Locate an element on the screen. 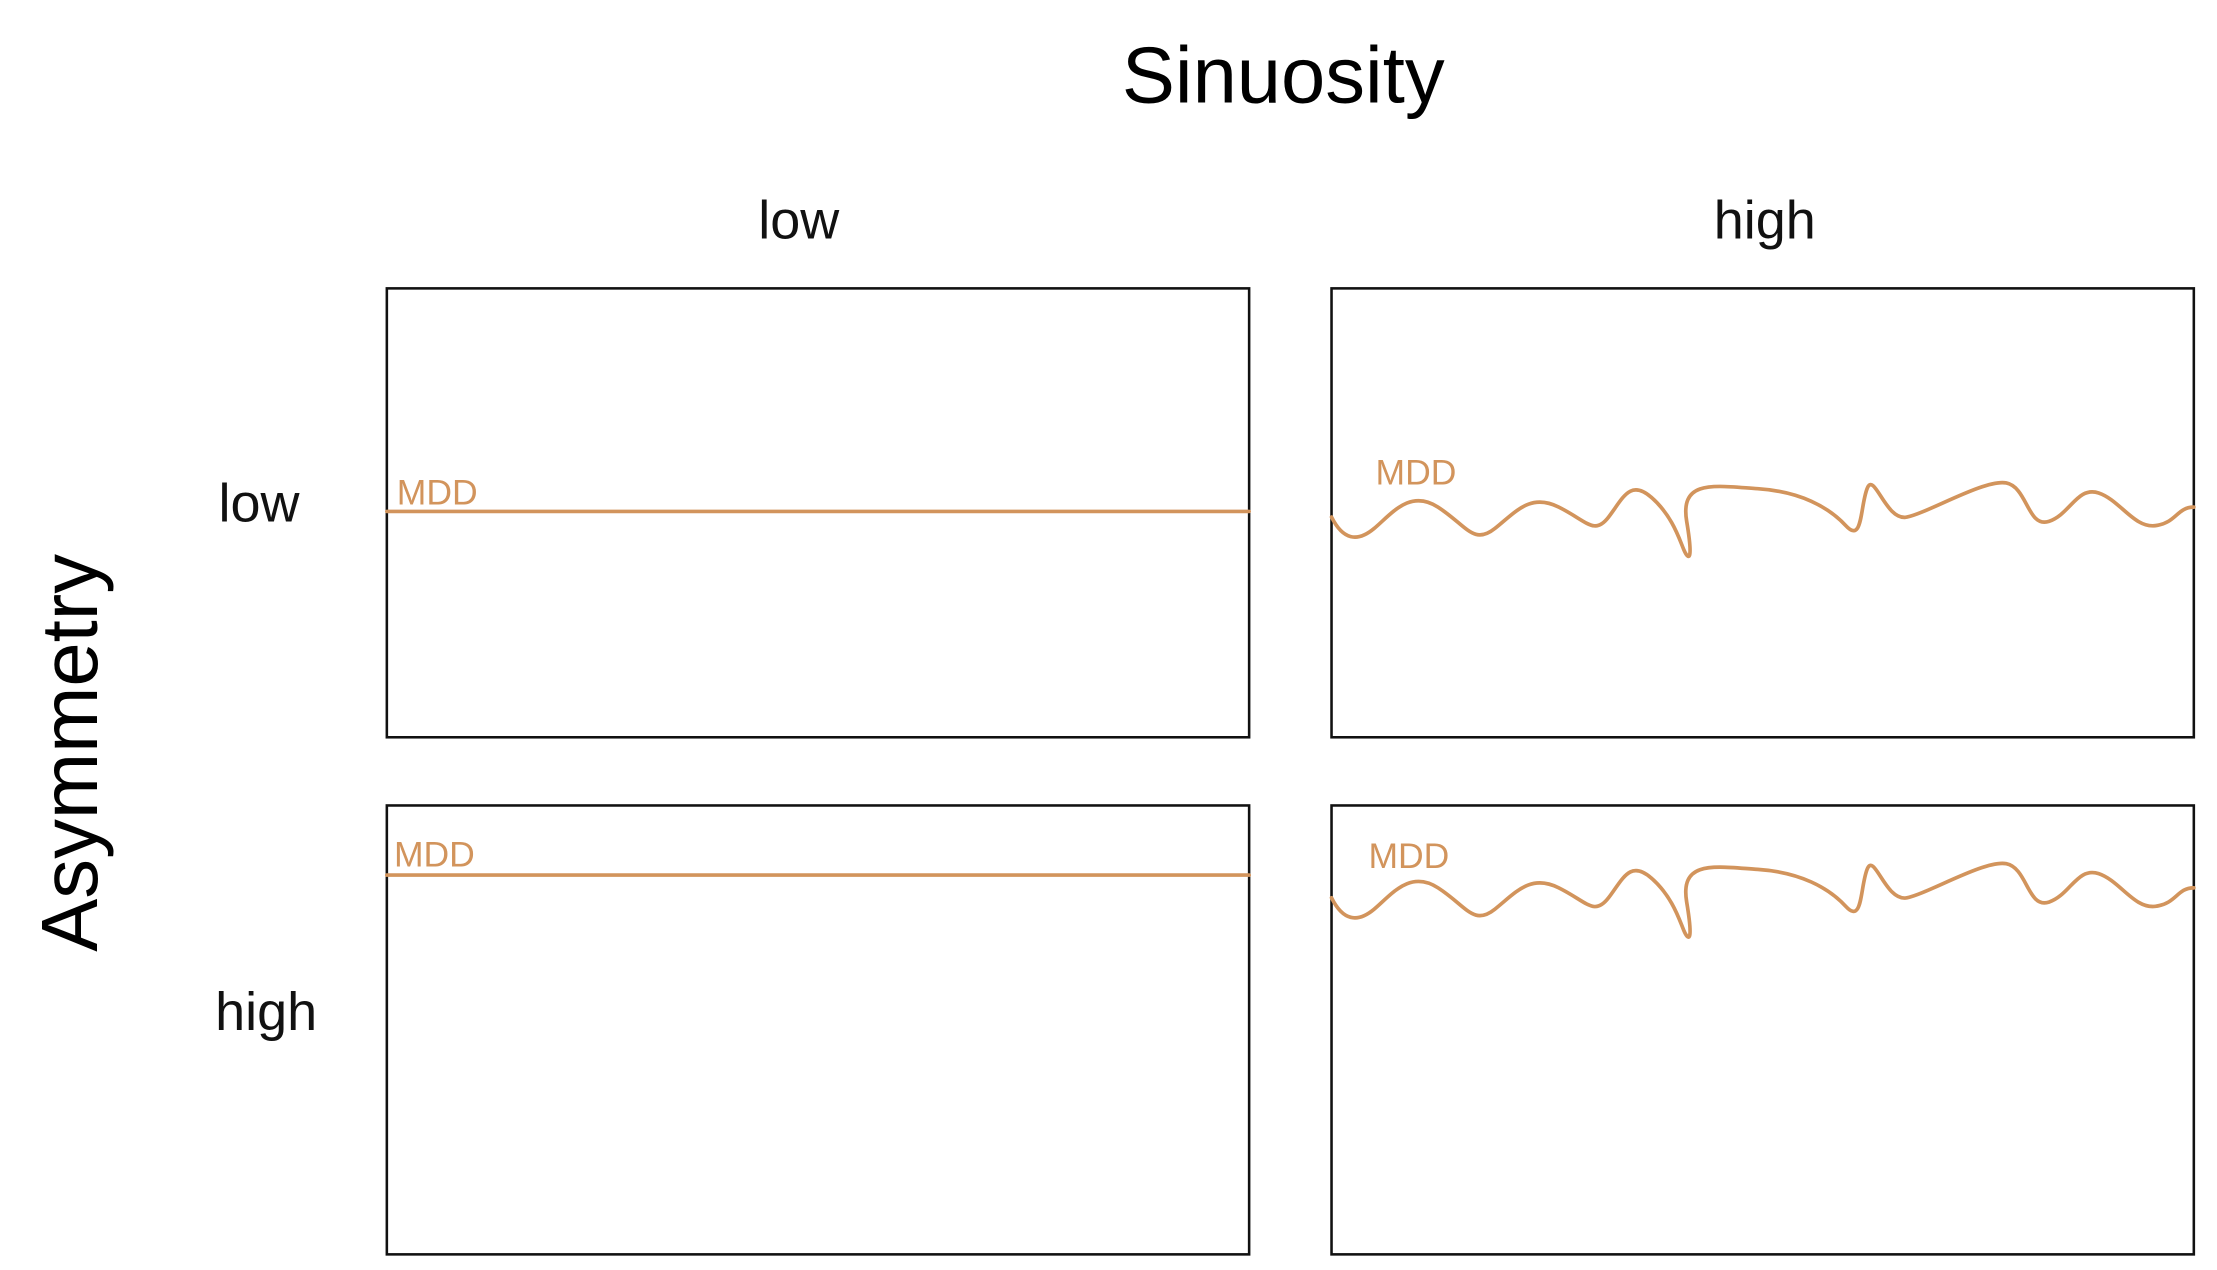 The image size is (2217, 1270). row-title: Asymmetry is located at coordinates (69, 753).